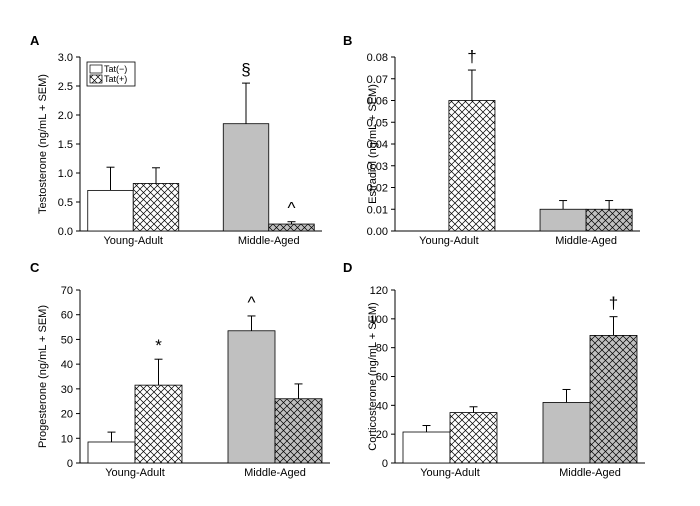 Image resolution: width=700 pixels, height=506 pixels. Describe the element at coordinates (245, 69) in the screenshot. I see `significance-marker: §` at that location.